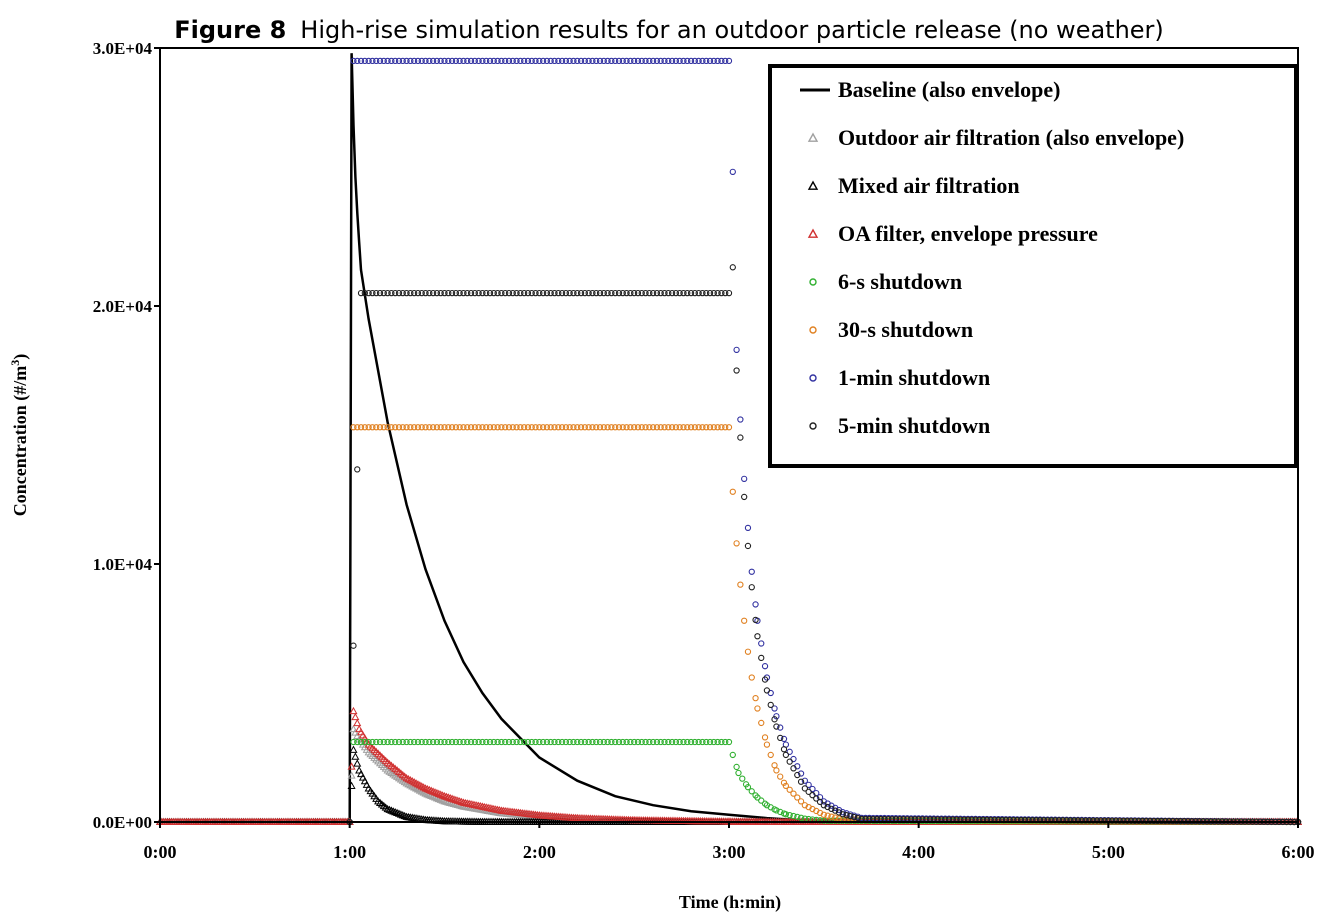 This screenshot has width=1338, height=915. I want to click on legend-entry: Baseline (also envelope), so click(930, 89).